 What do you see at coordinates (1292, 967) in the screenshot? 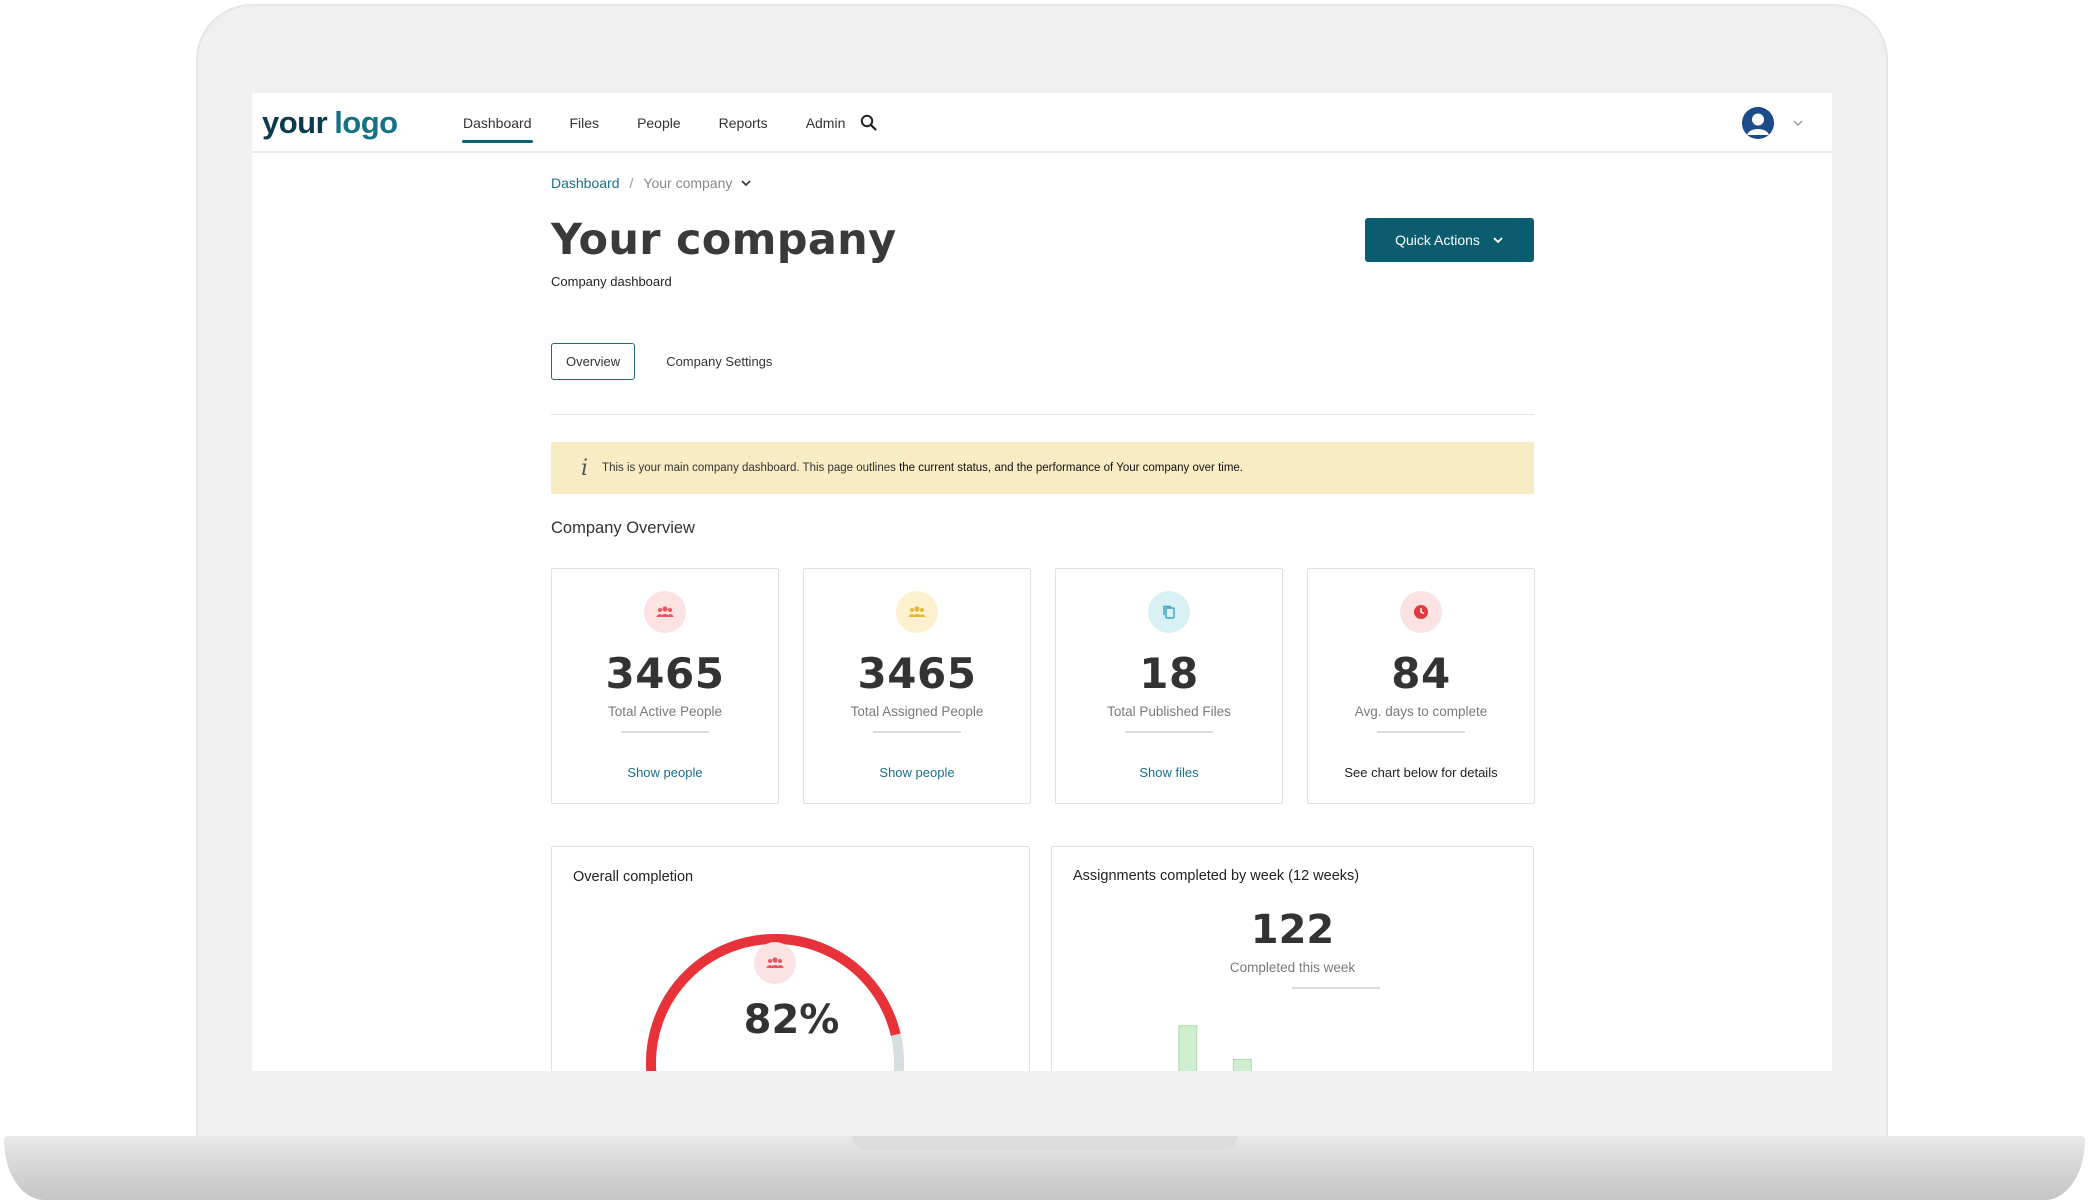
I see `weekly-label: Completed this week` at bounding box center [1292, 967].